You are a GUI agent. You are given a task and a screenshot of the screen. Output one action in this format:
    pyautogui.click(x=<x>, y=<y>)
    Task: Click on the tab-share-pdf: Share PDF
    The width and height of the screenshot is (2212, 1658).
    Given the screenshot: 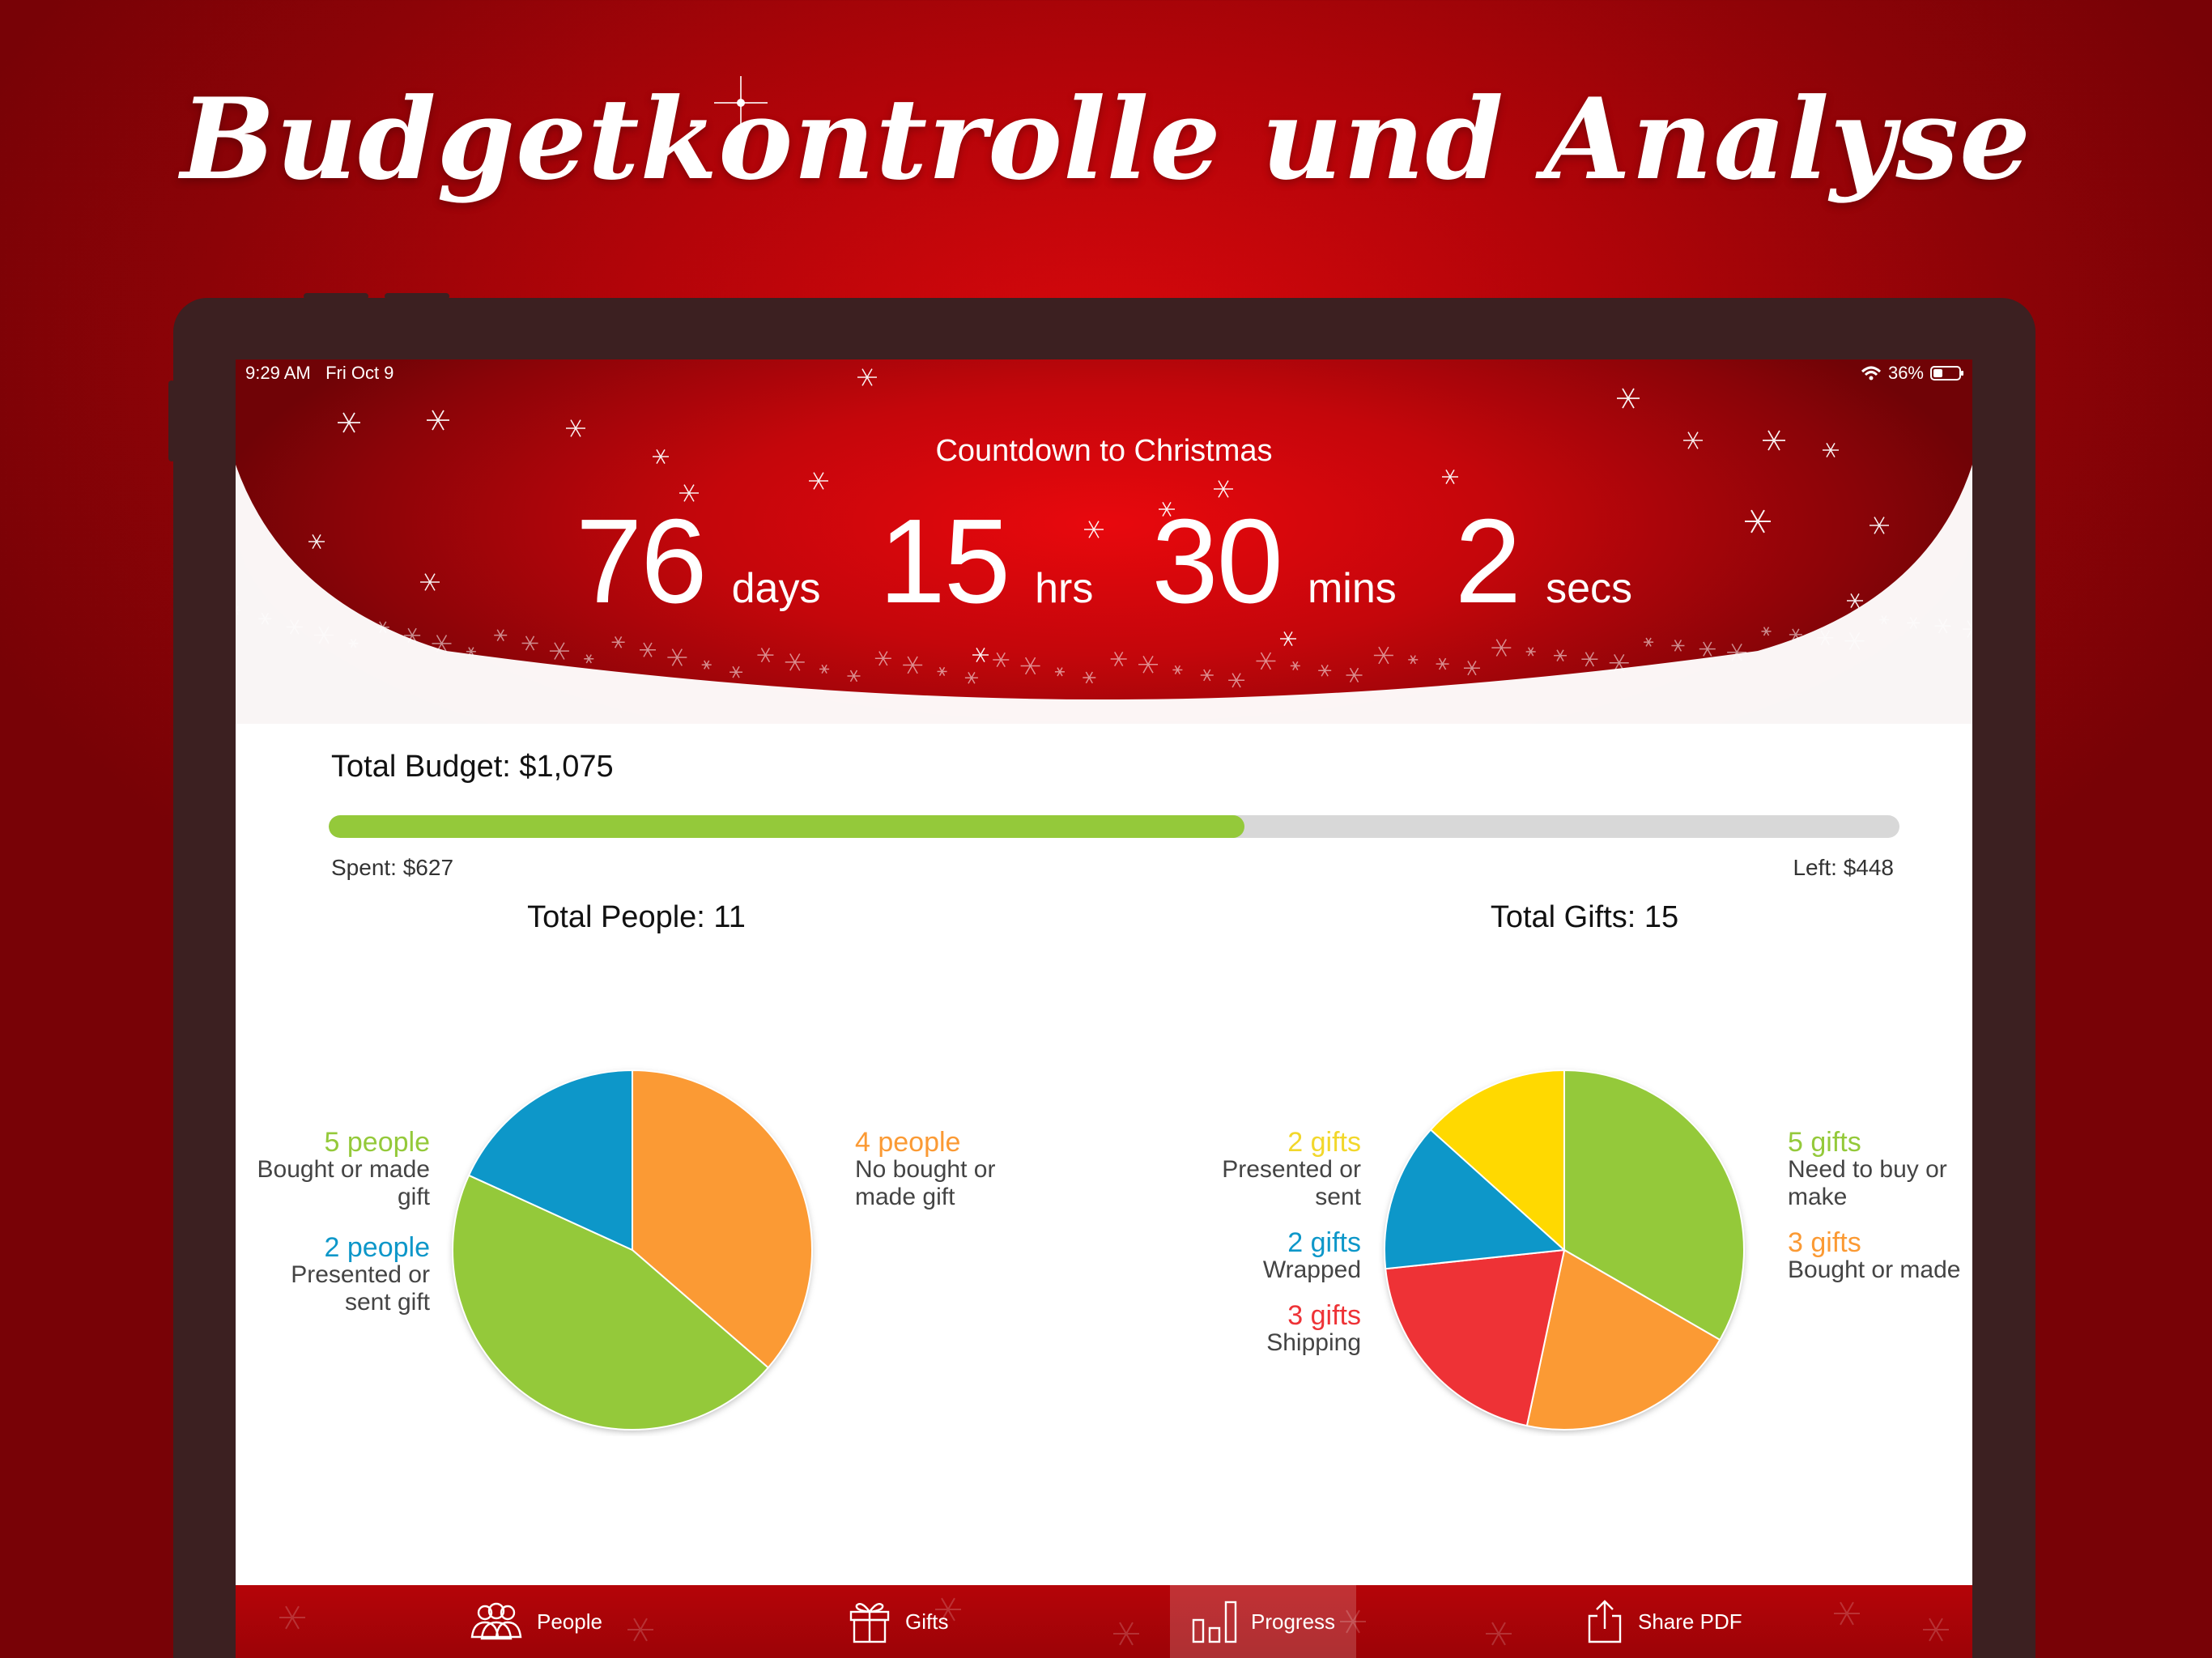 What is the action you would take?
    pyautogui.click(x=1663, y=1621)
    